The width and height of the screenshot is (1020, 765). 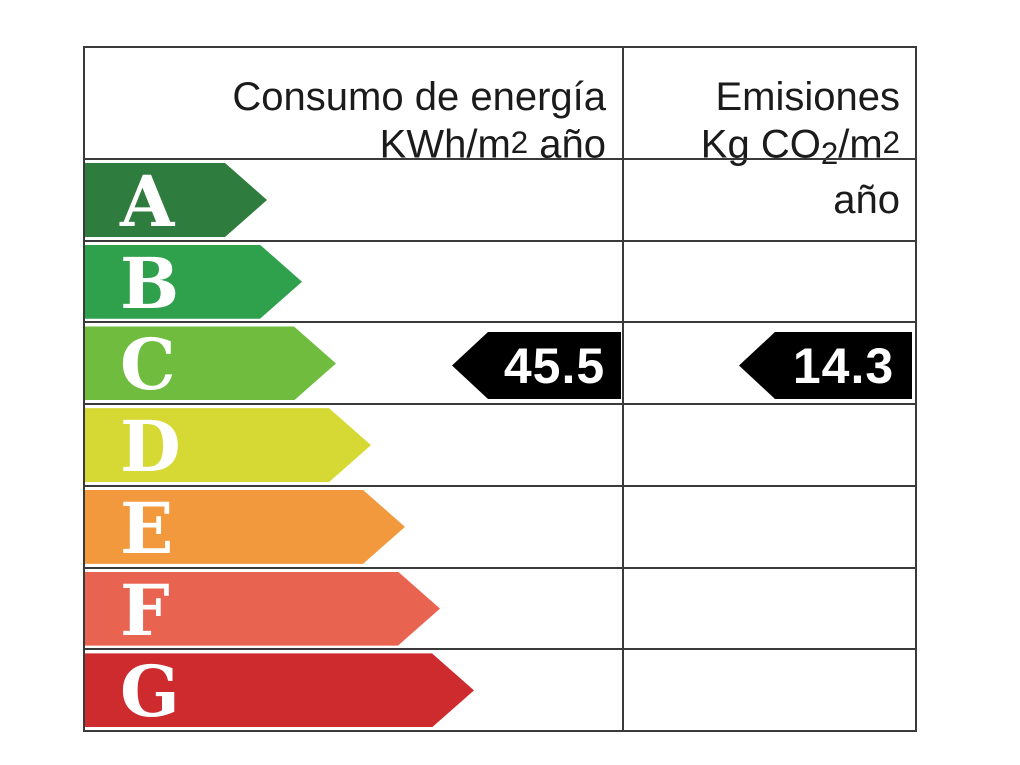 What do you see at coordinates (829, 154) in the screenshot?
I see `subscript-2: 2` at bounding box center [829, 154].